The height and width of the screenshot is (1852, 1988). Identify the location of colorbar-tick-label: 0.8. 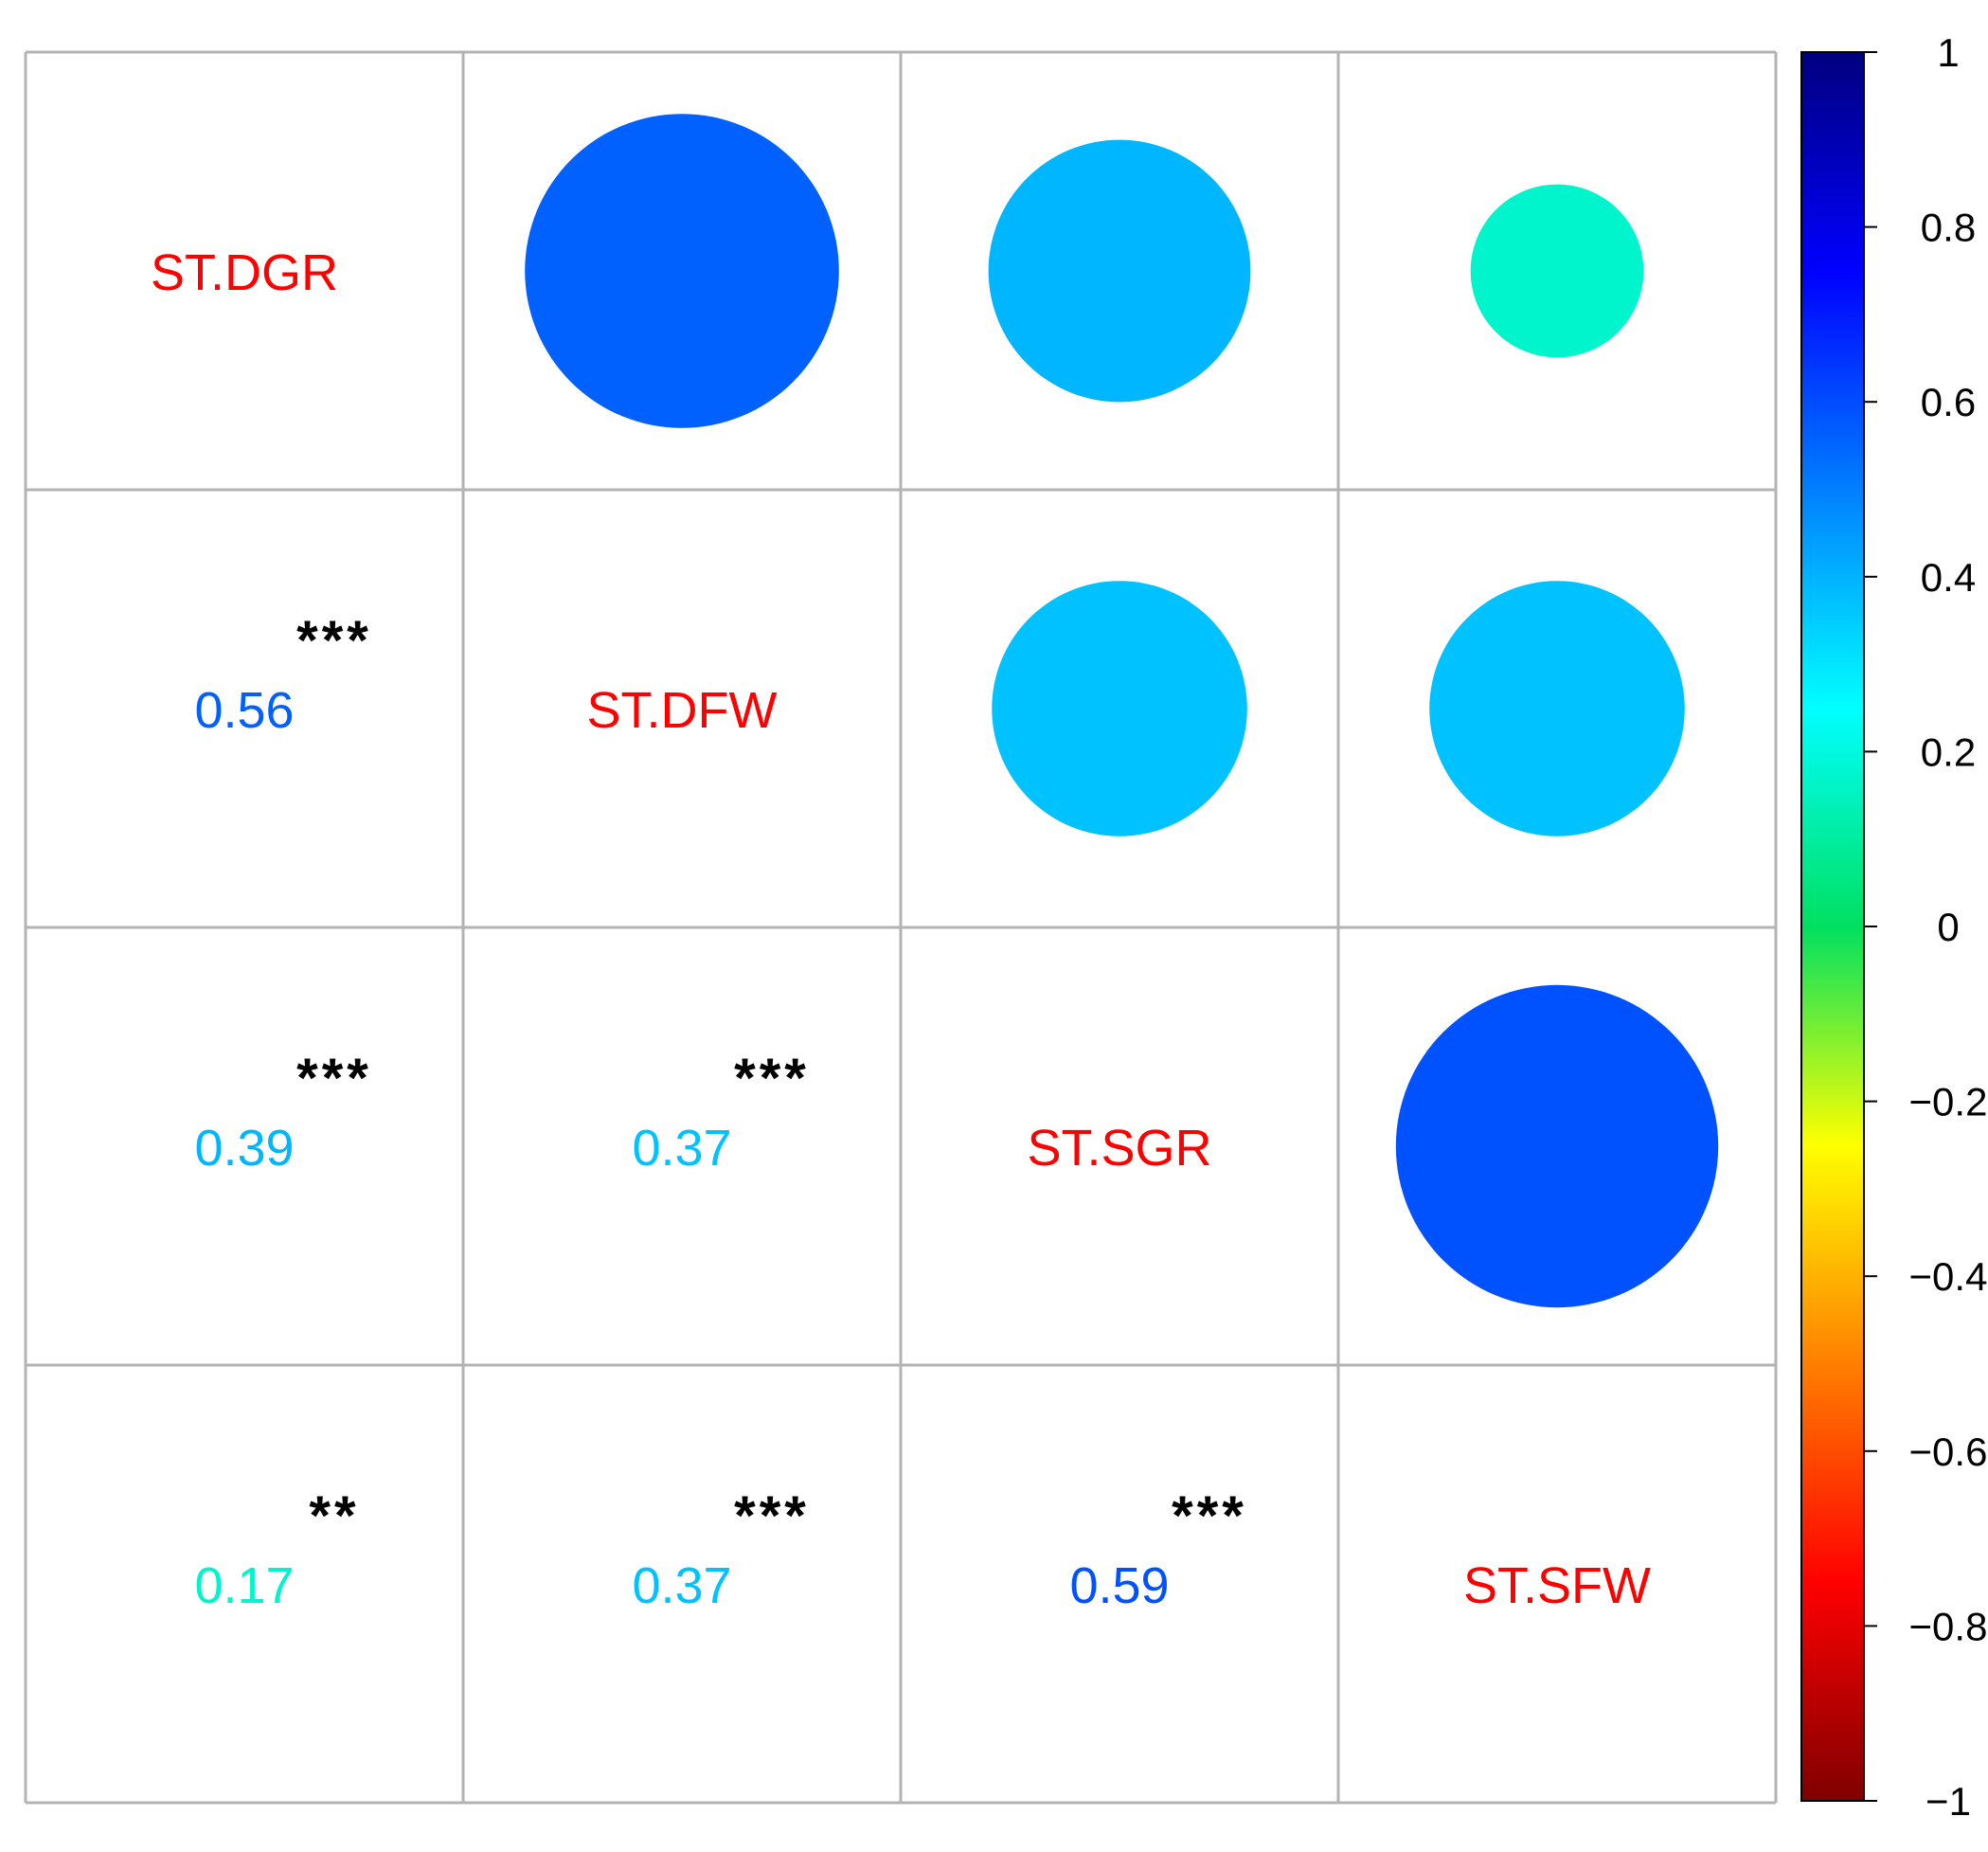
(1949, 228).